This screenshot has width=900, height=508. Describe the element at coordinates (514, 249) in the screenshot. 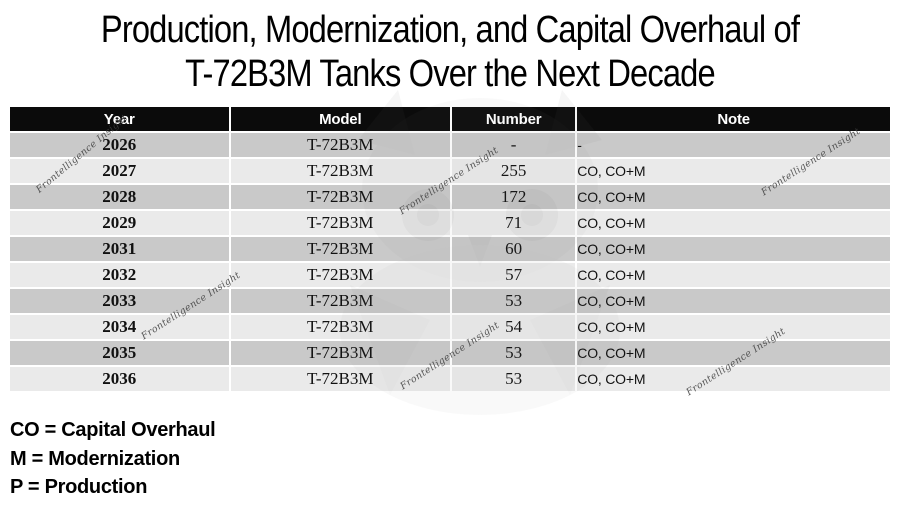

I see `cell-number: 60` at that location.